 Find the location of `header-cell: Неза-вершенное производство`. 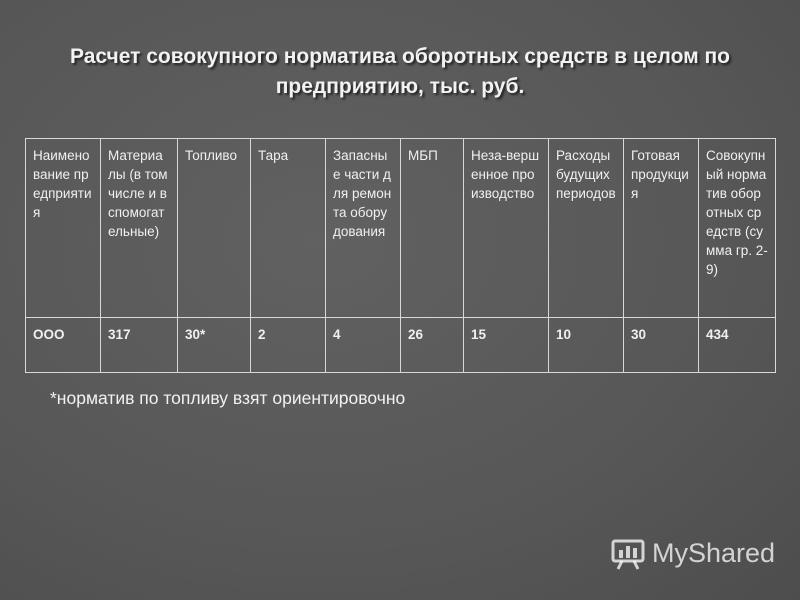

header-cell: Неза-вершенное производство is located at coordinates (506, 228).